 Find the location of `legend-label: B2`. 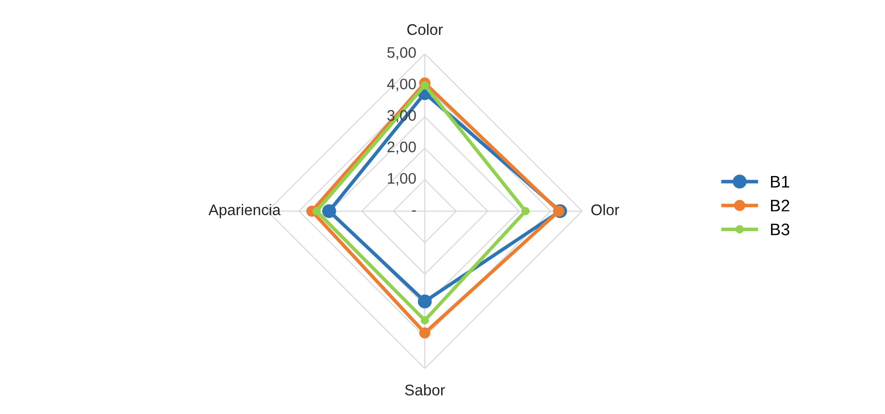

legend-label: B2 is located at coordinates (780, 206).